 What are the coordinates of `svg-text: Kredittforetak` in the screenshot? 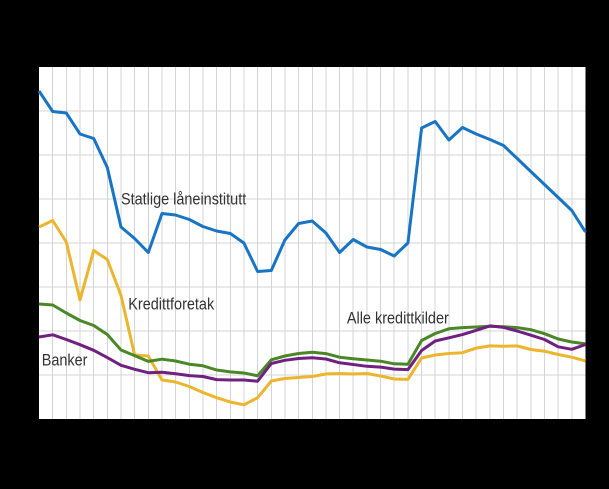 It's located at (171, 304).